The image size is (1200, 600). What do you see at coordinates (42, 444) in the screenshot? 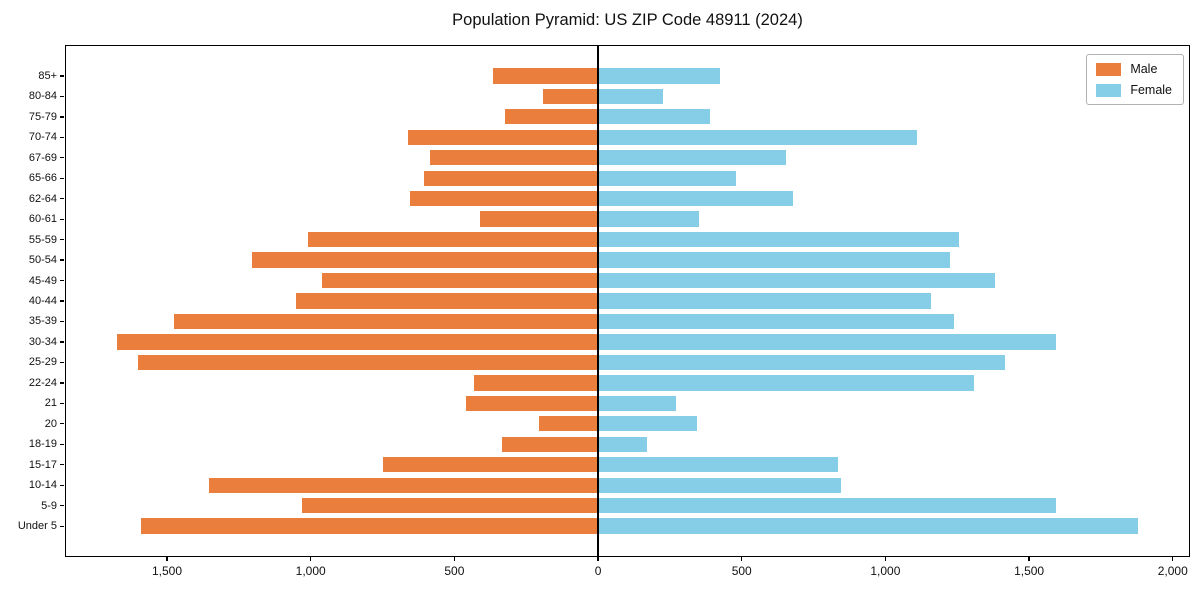
I see `y-tick-label: 18-19` at bounding box center [42, 444].